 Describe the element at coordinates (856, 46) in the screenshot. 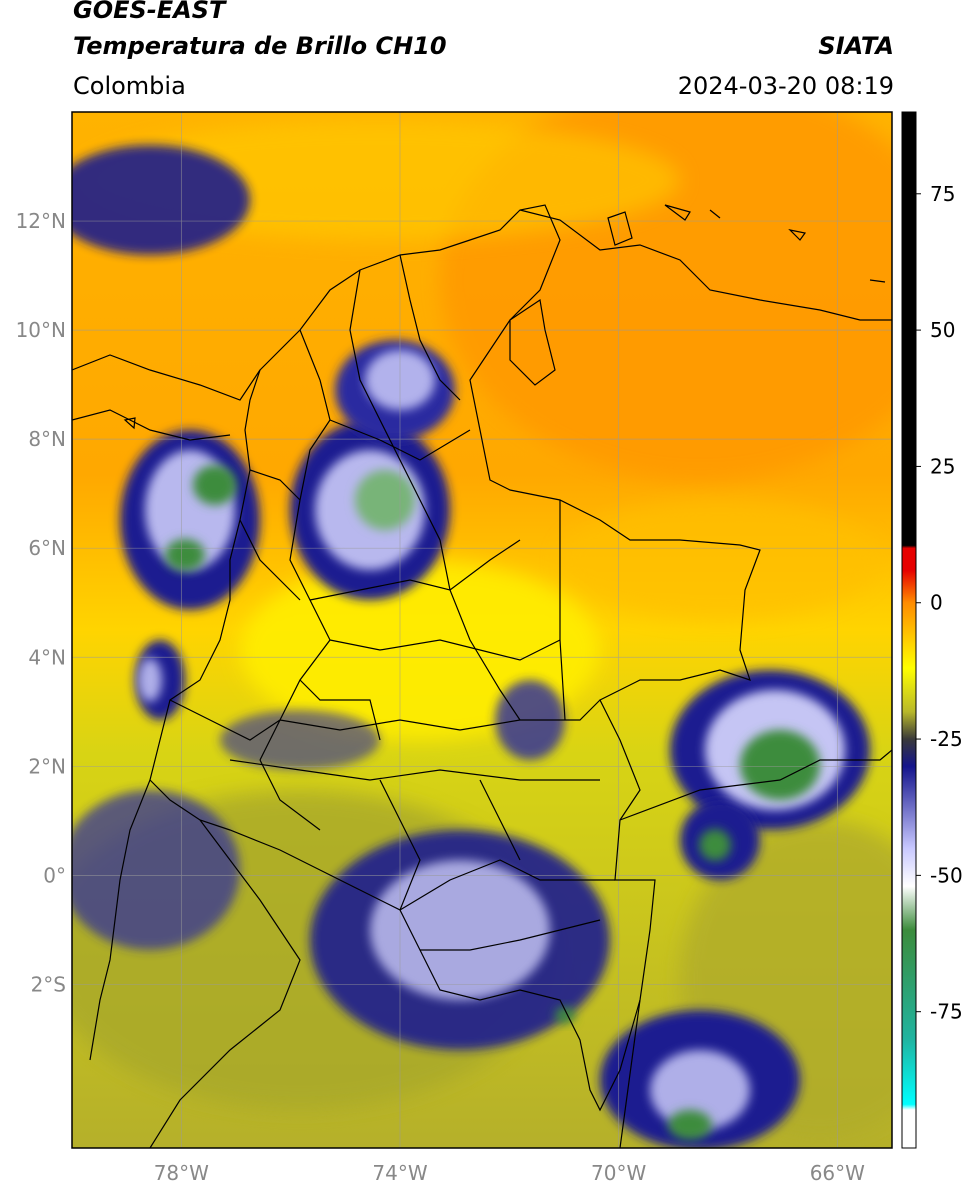

I see `organization-label: SIATA` at that location.